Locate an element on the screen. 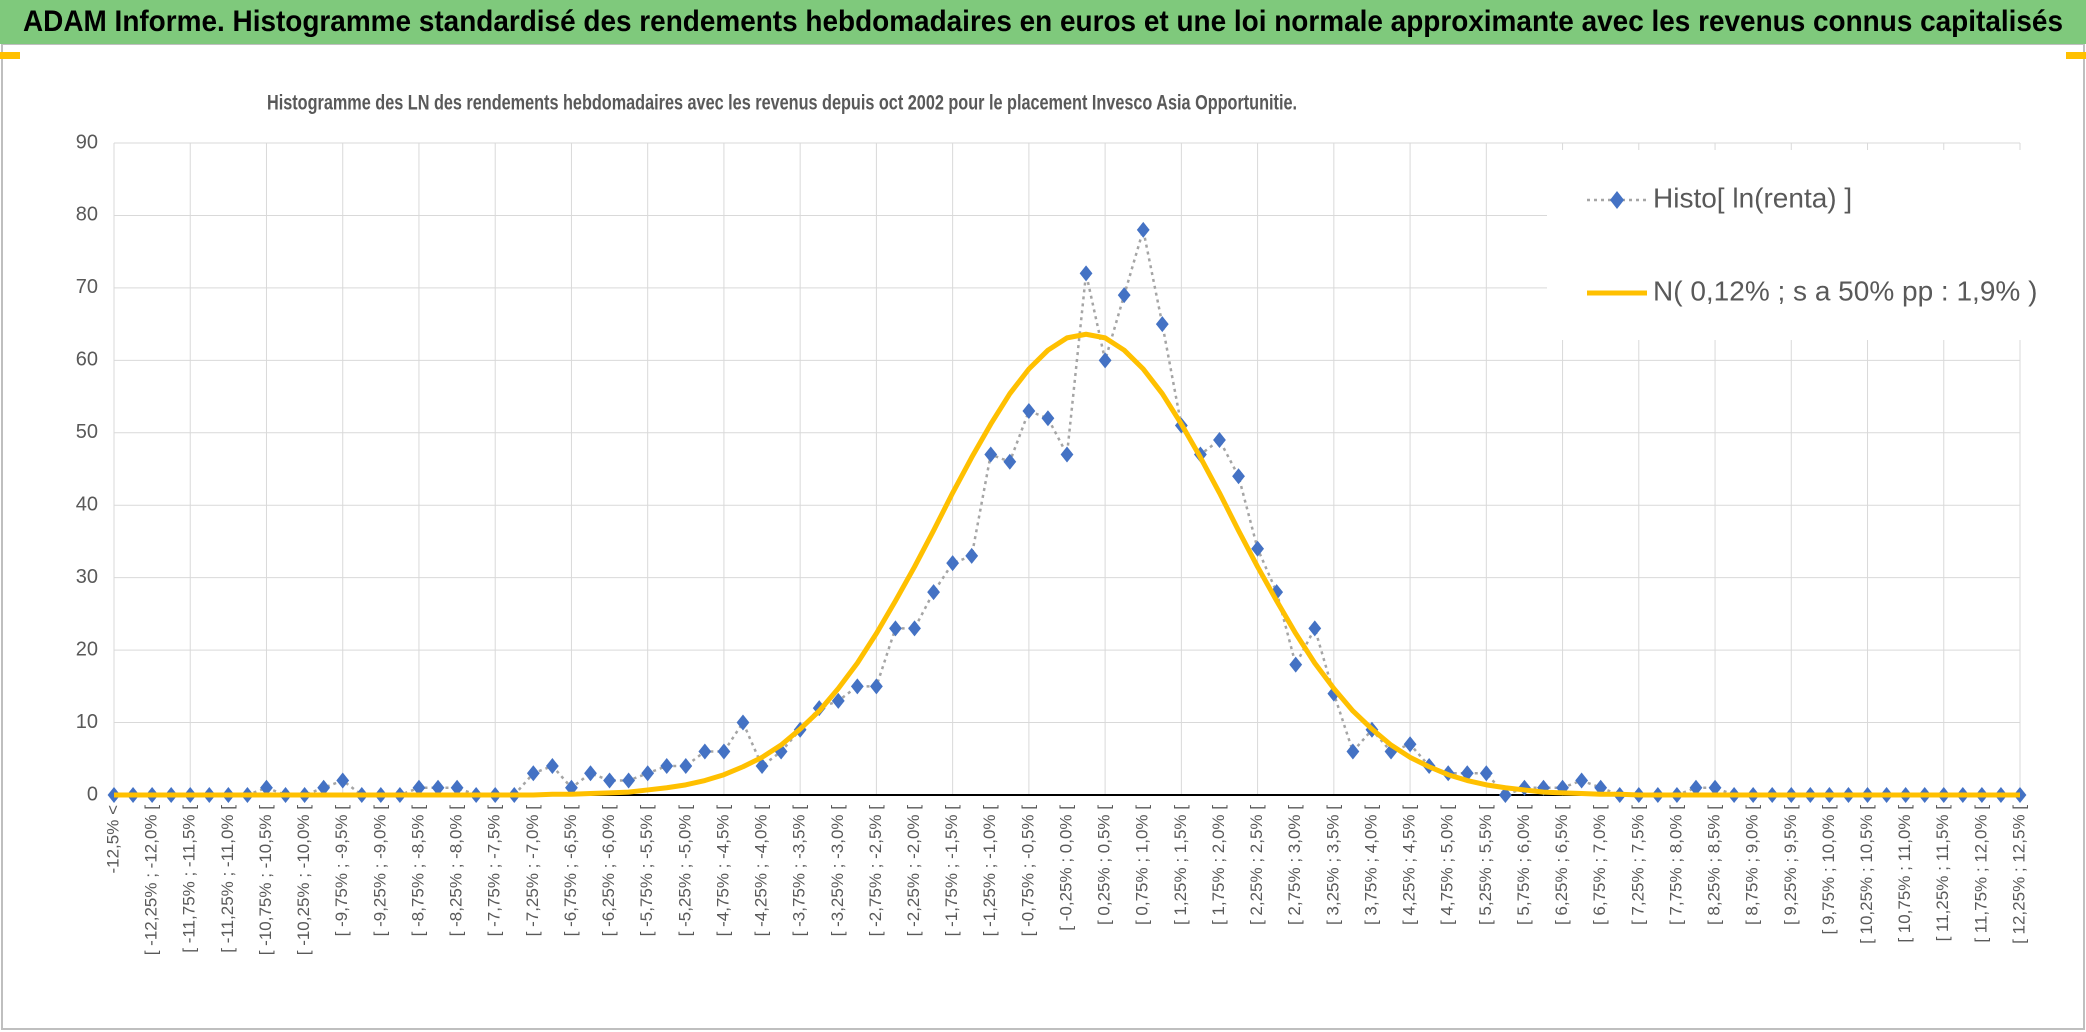  x-tick-label: [ 3,75% ; 4,0% [ is located at coordinates (1370, 865).